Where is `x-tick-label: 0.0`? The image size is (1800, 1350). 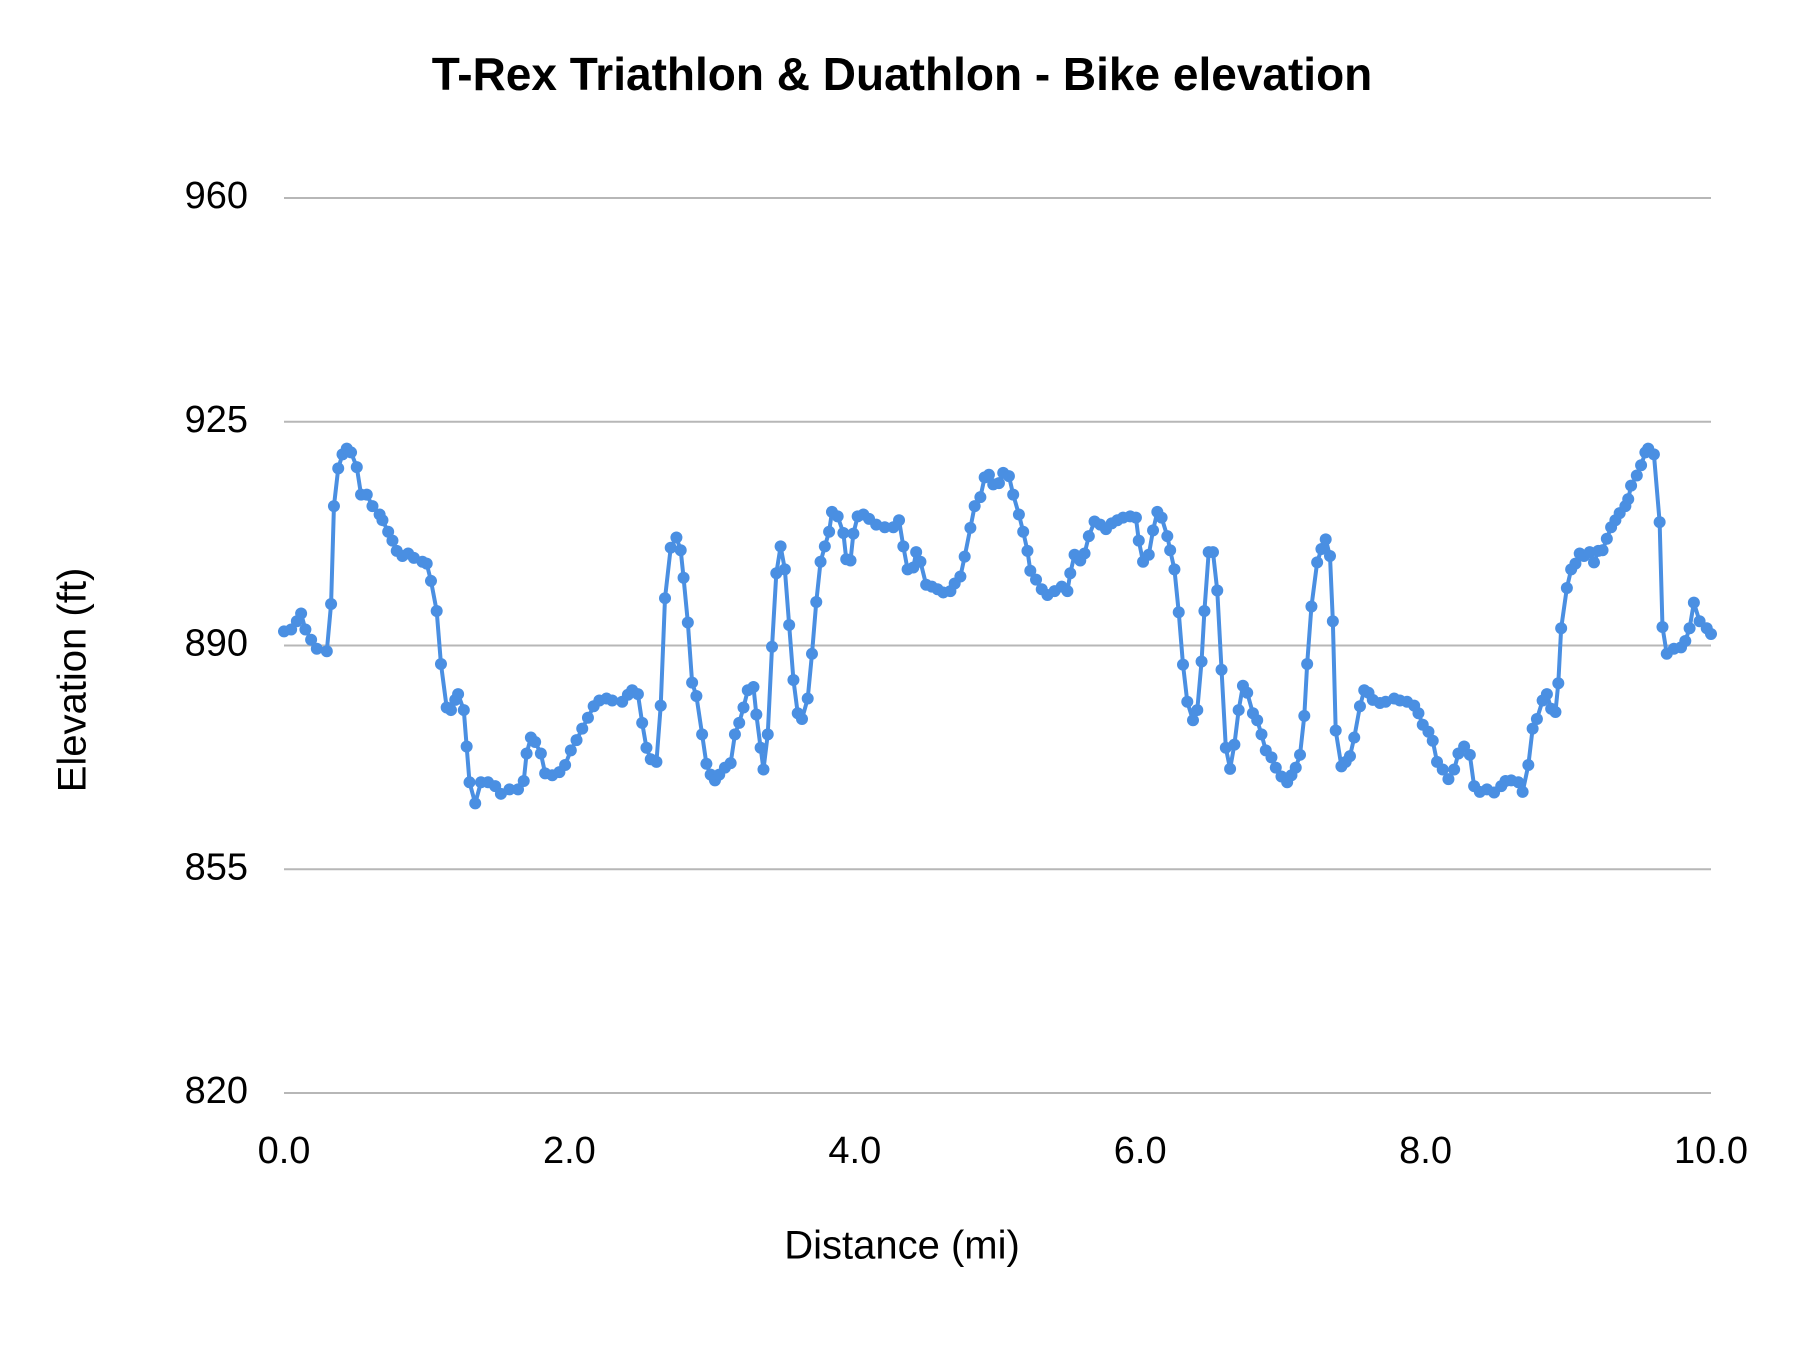 x-tick-label: 0.0 is located at coordinates (284, 1151).